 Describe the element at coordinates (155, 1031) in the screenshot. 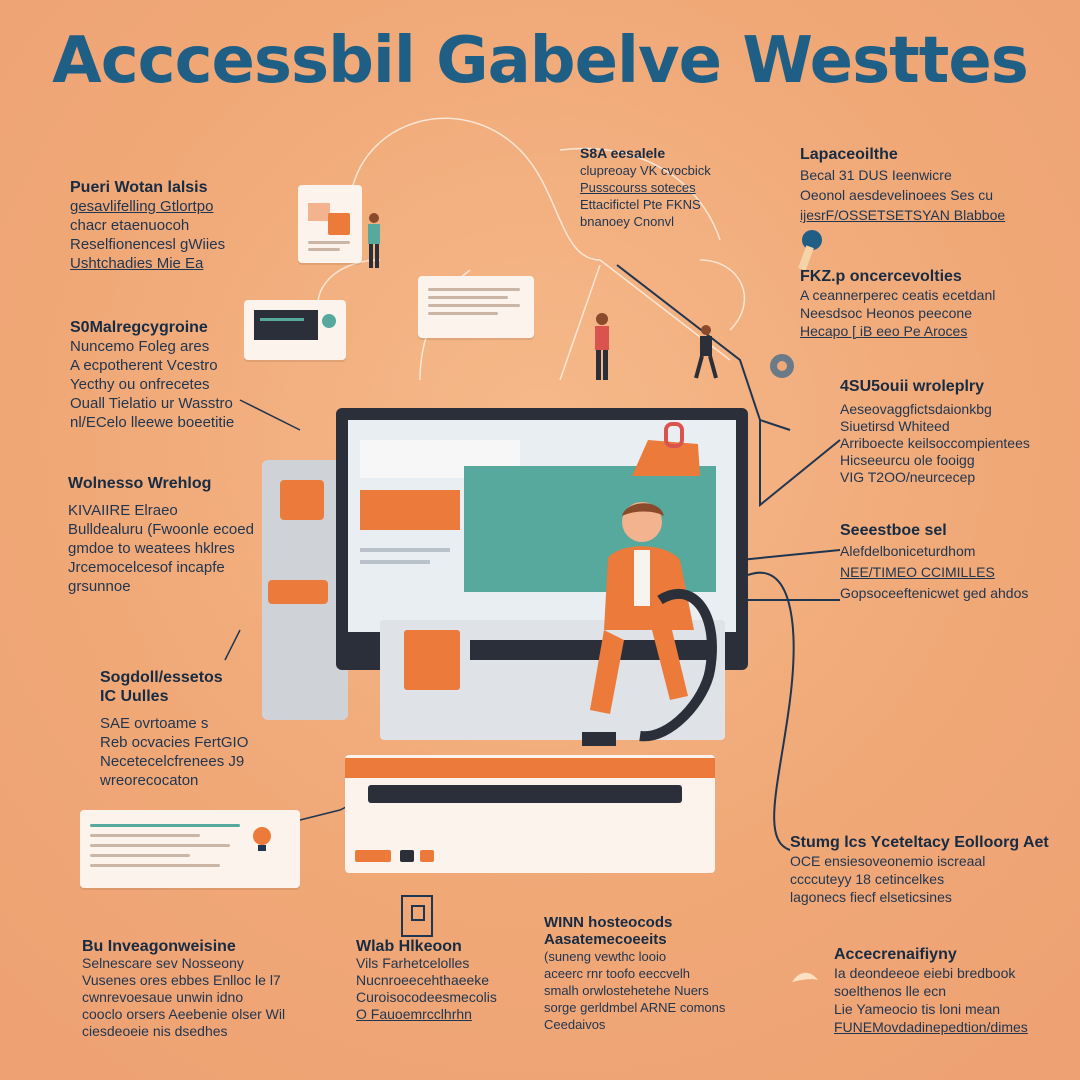

I see `block-line: ciesdeoeie nis dsedhes` at that location.